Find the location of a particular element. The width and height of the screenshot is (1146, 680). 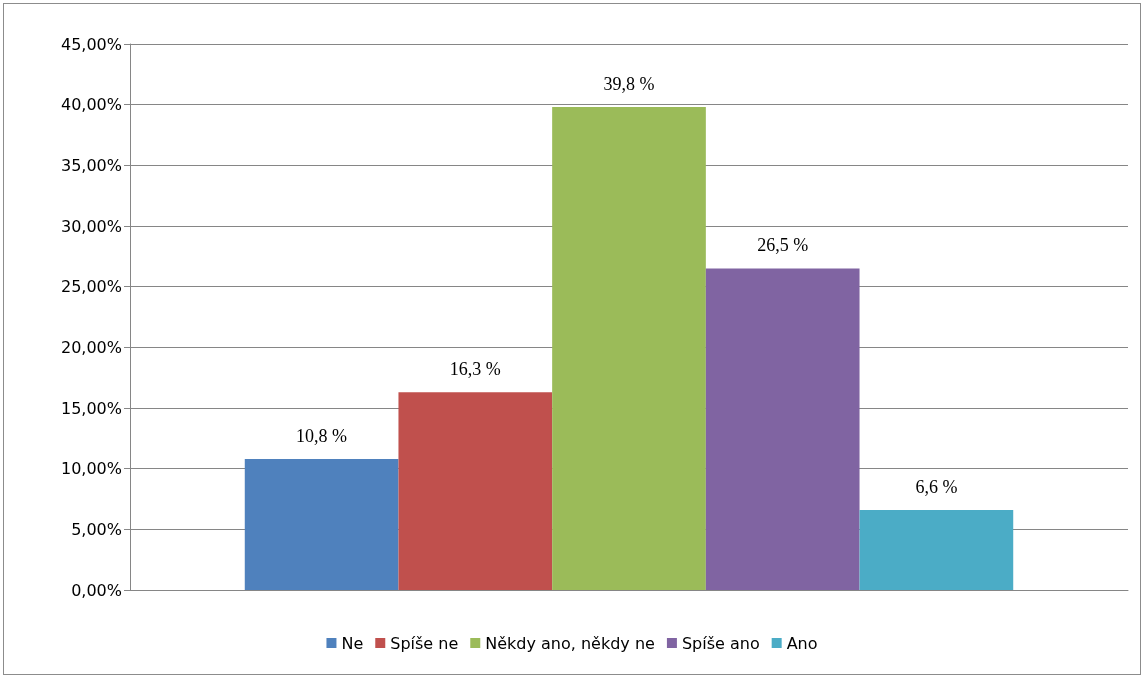

y-tick-label: 35,00% is located at coordinates (91, 165).